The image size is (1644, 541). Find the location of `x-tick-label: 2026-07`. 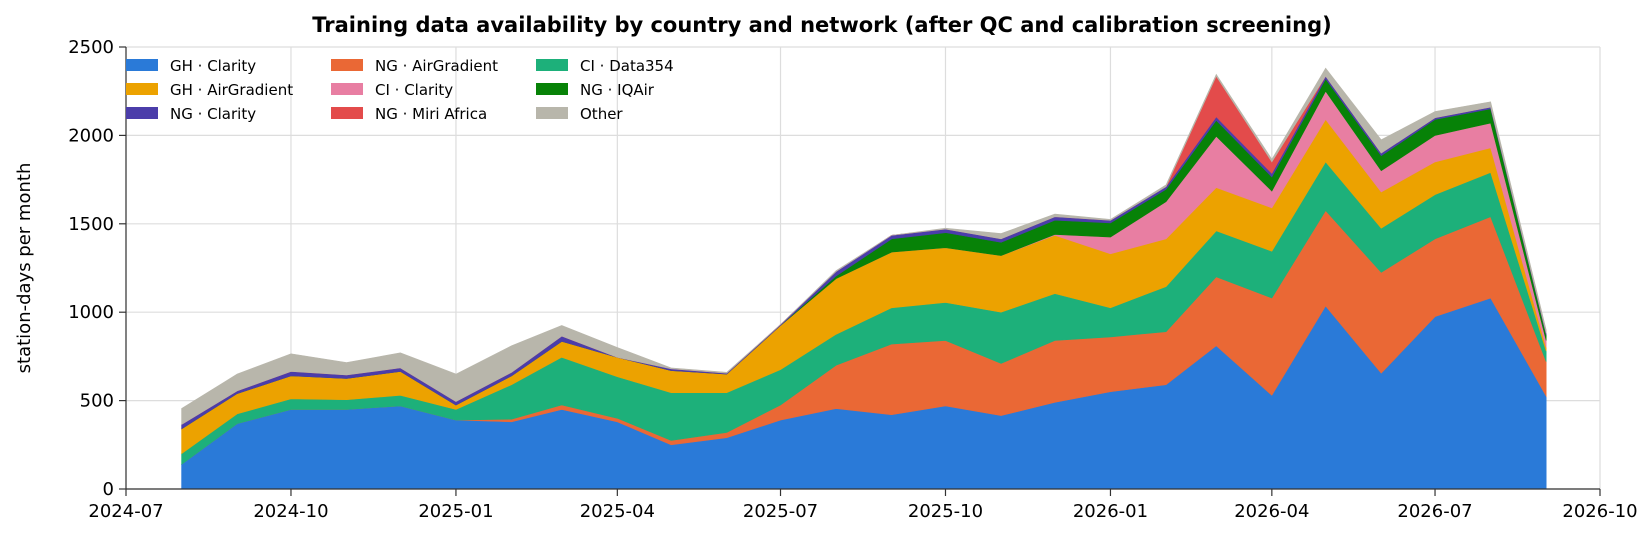

x-tick-label: 2026-07 is located at coordinates (1434, 511).